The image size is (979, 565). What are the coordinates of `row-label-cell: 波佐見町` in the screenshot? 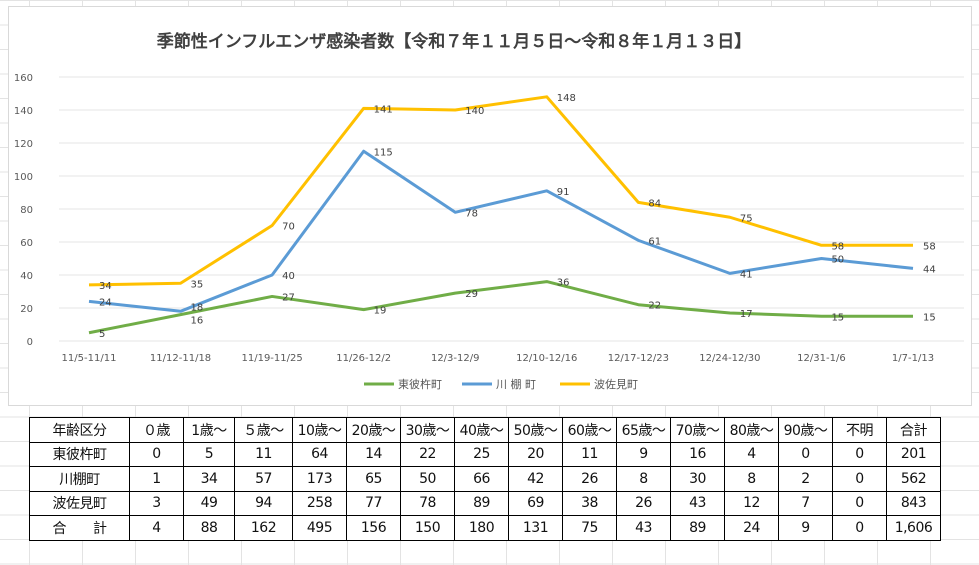 It's located at (79, 503).